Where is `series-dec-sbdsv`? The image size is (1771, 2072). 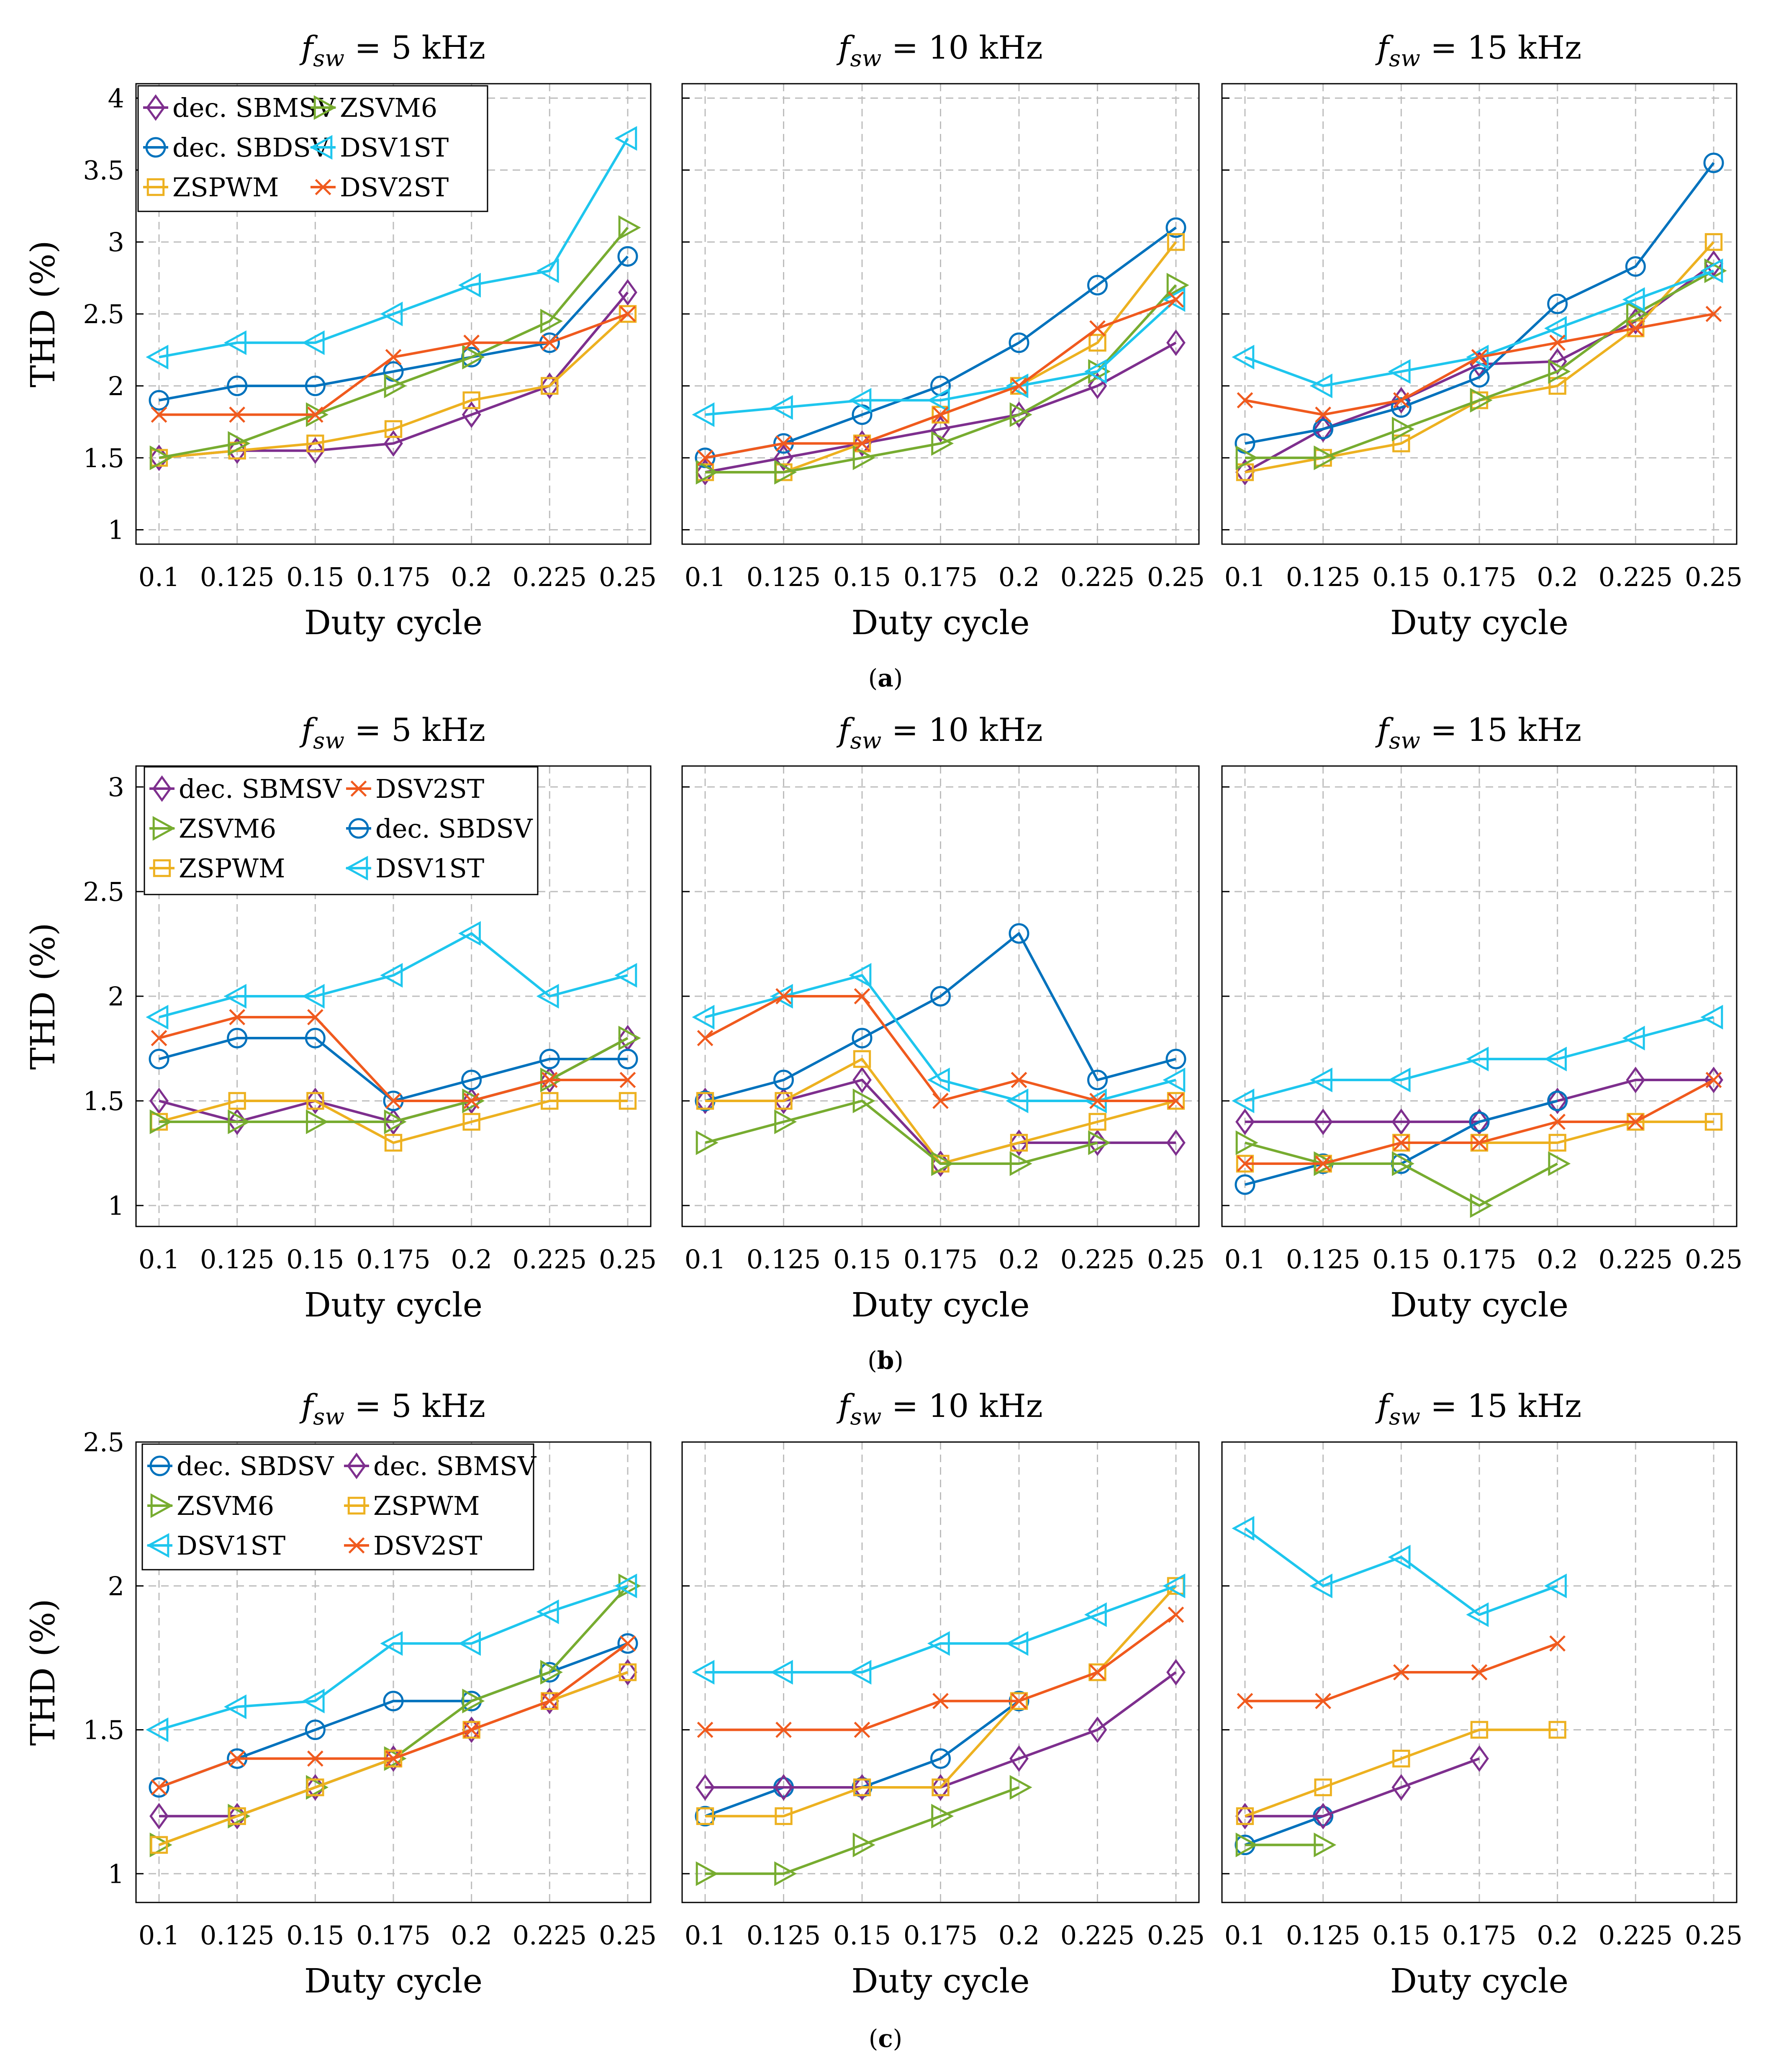
series-dec-sbdsv is located at coordinates (1479, 303).